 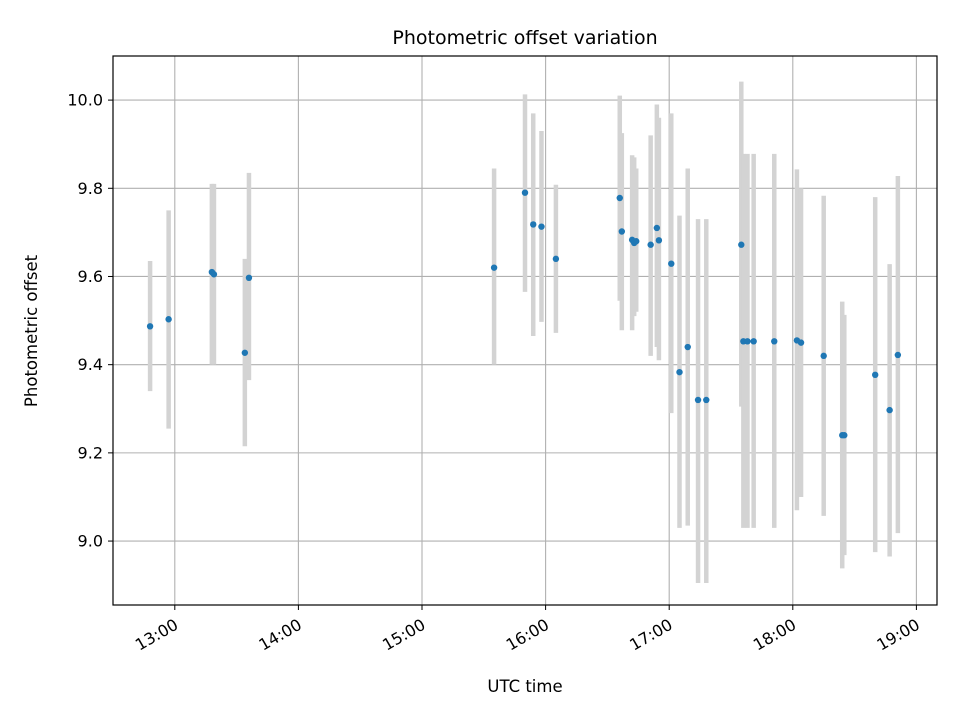 What do you see at coordinates (85, 100) in the screenshot?
I see `y-tick-label: 10.0` at bounding box center [85, 100].